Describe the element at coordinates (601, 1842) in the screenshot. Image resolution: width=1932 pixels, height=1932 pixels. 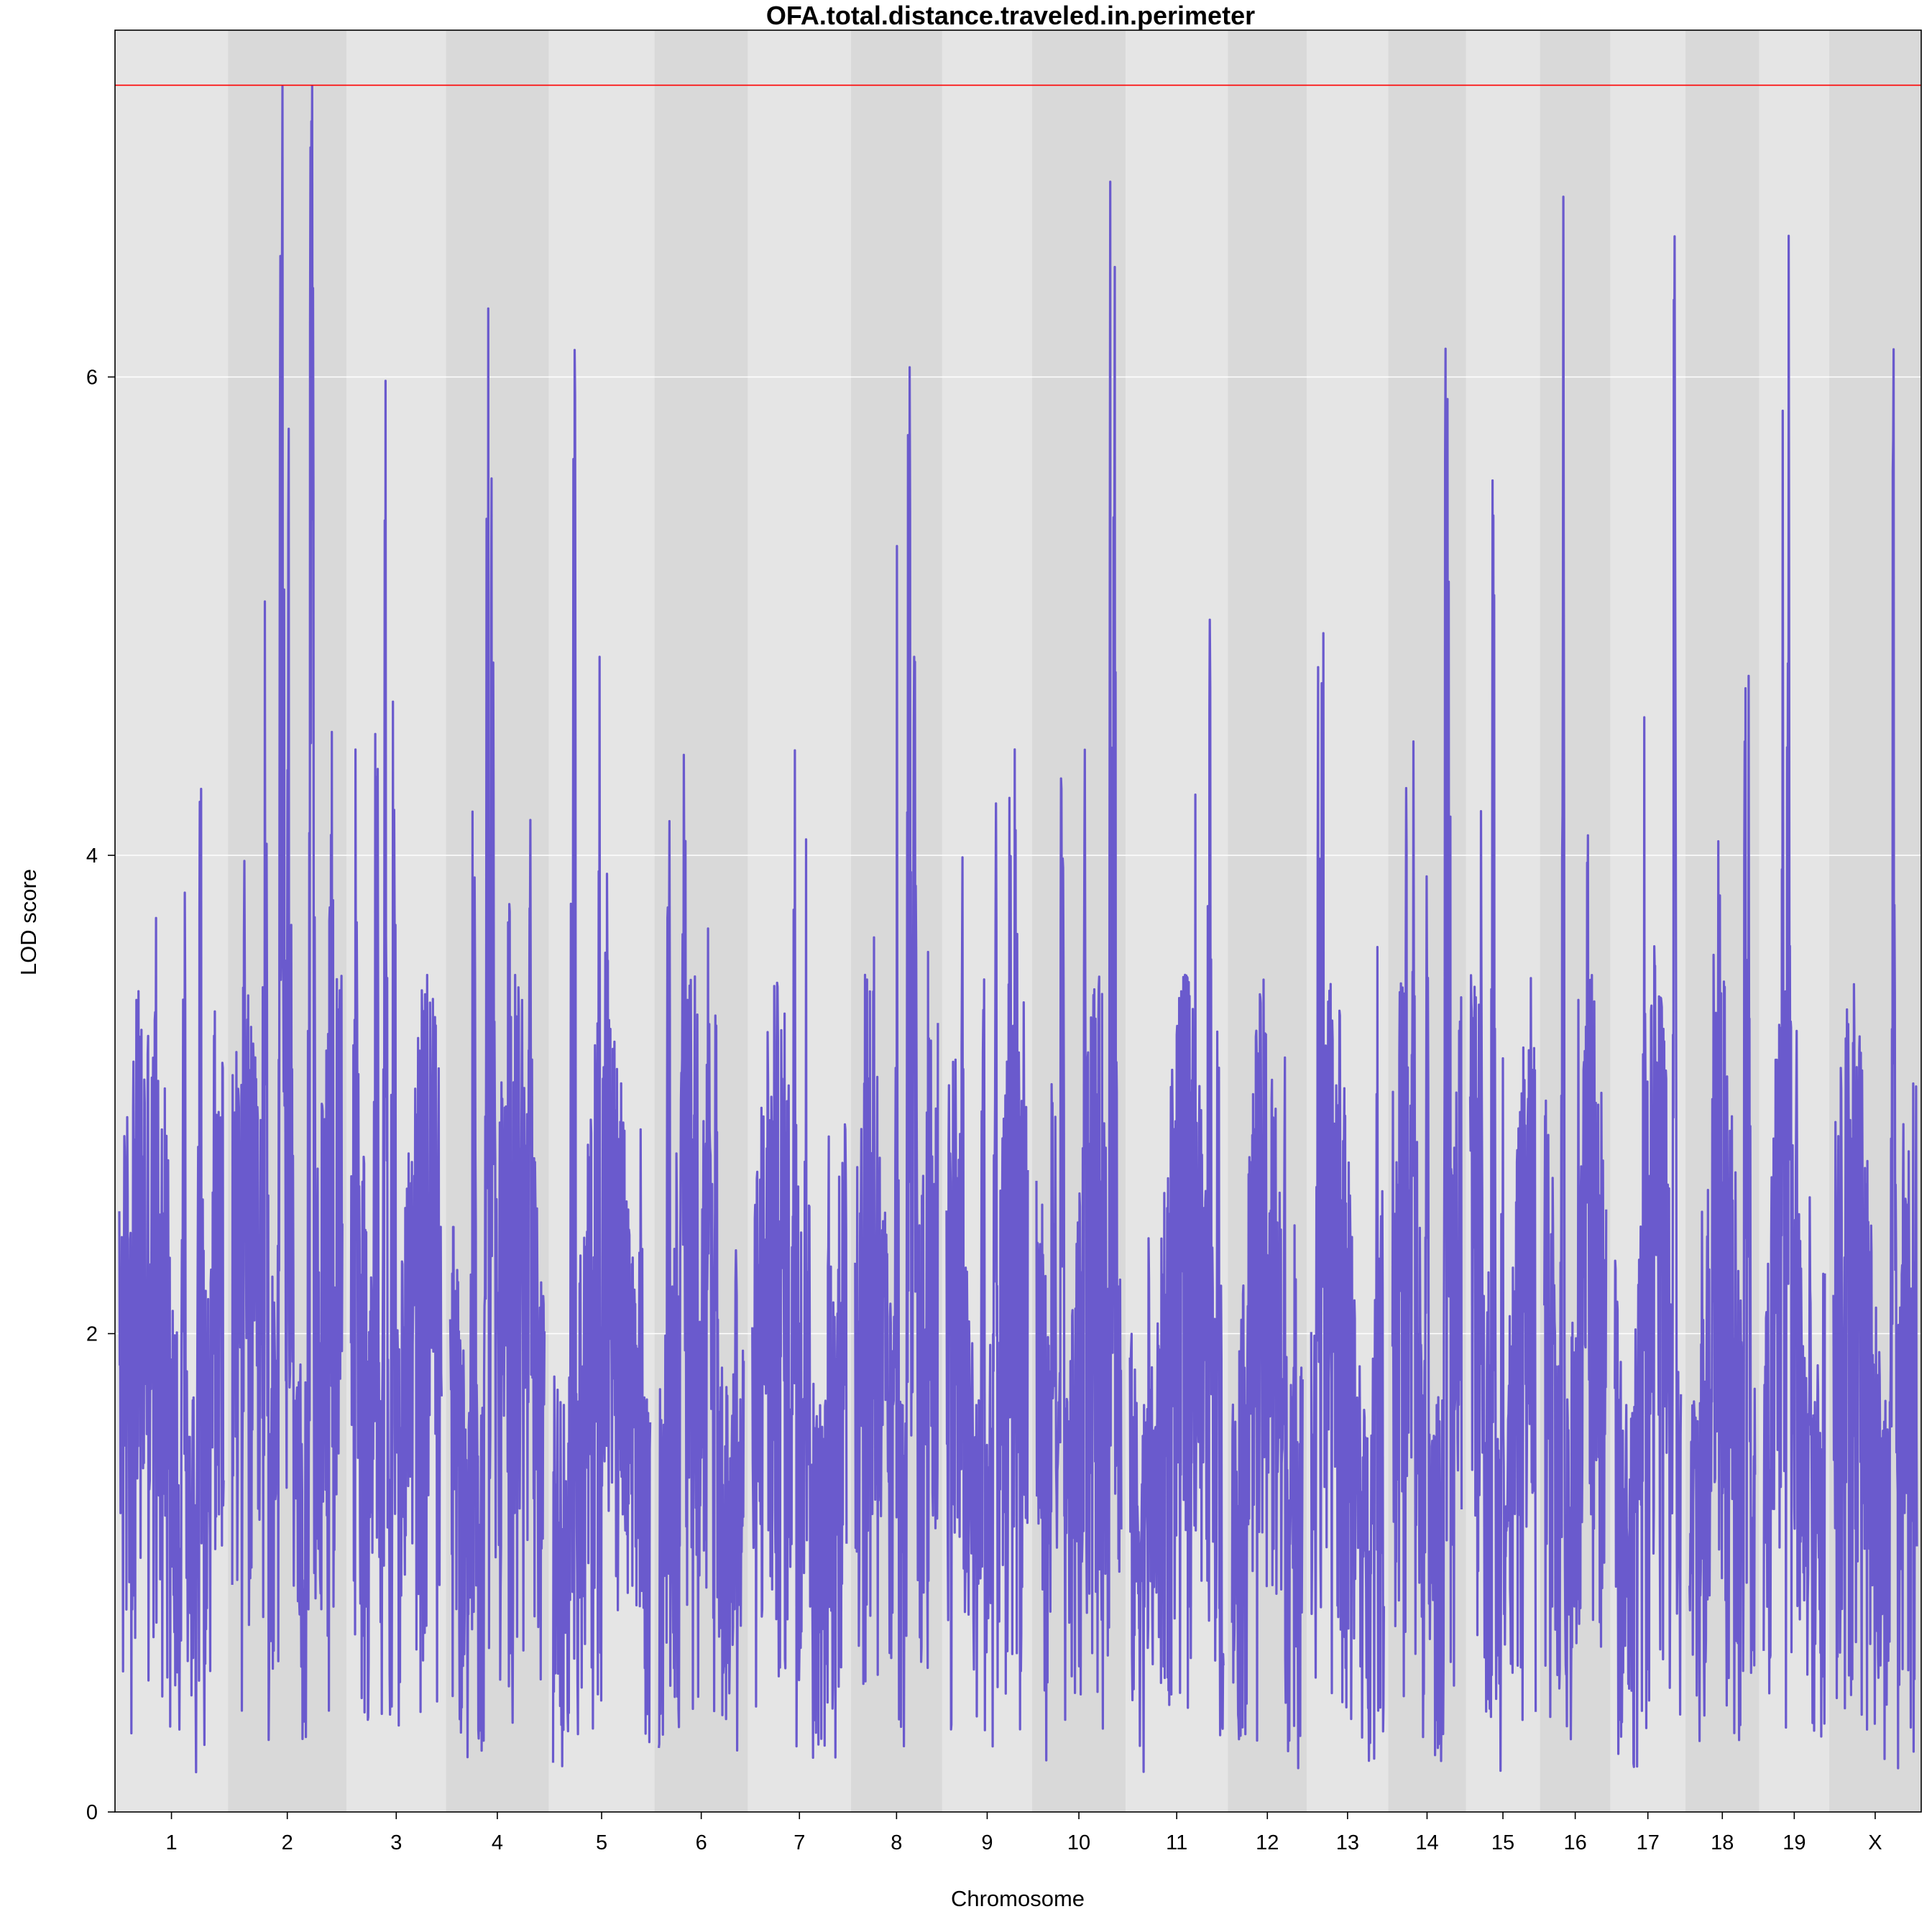
I see `x-tick-label-5: 5` at that location.